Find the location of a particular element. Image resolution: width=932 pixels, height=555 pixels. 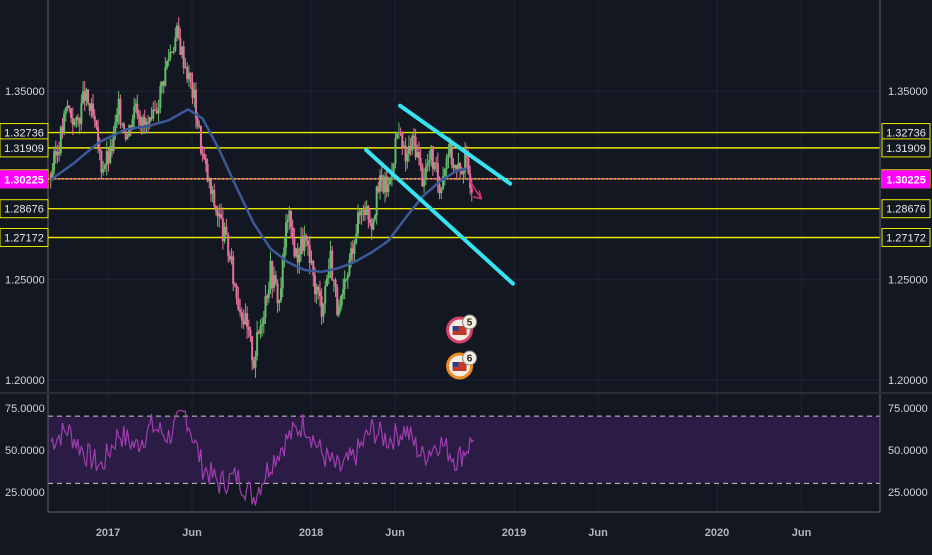

oscillator-tick-label-right: 75.0000 is located at coordinates (908, 409).